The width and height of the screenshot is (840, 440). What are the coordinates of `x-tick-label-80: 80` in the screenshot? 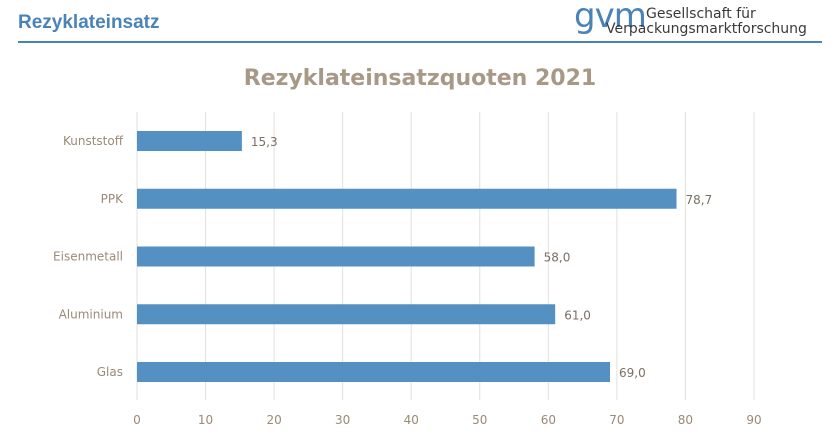 It's located at (685, 420).